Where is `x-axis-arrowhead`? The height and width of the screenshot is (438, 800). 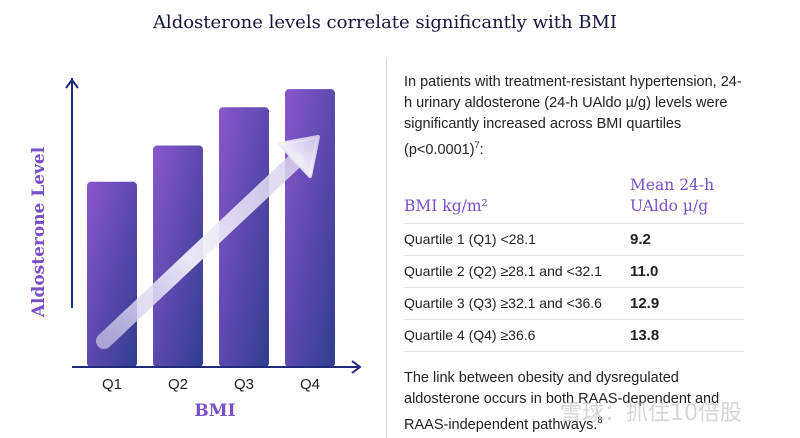
x-axis-arrowhead is located at coordinates (356, 367).